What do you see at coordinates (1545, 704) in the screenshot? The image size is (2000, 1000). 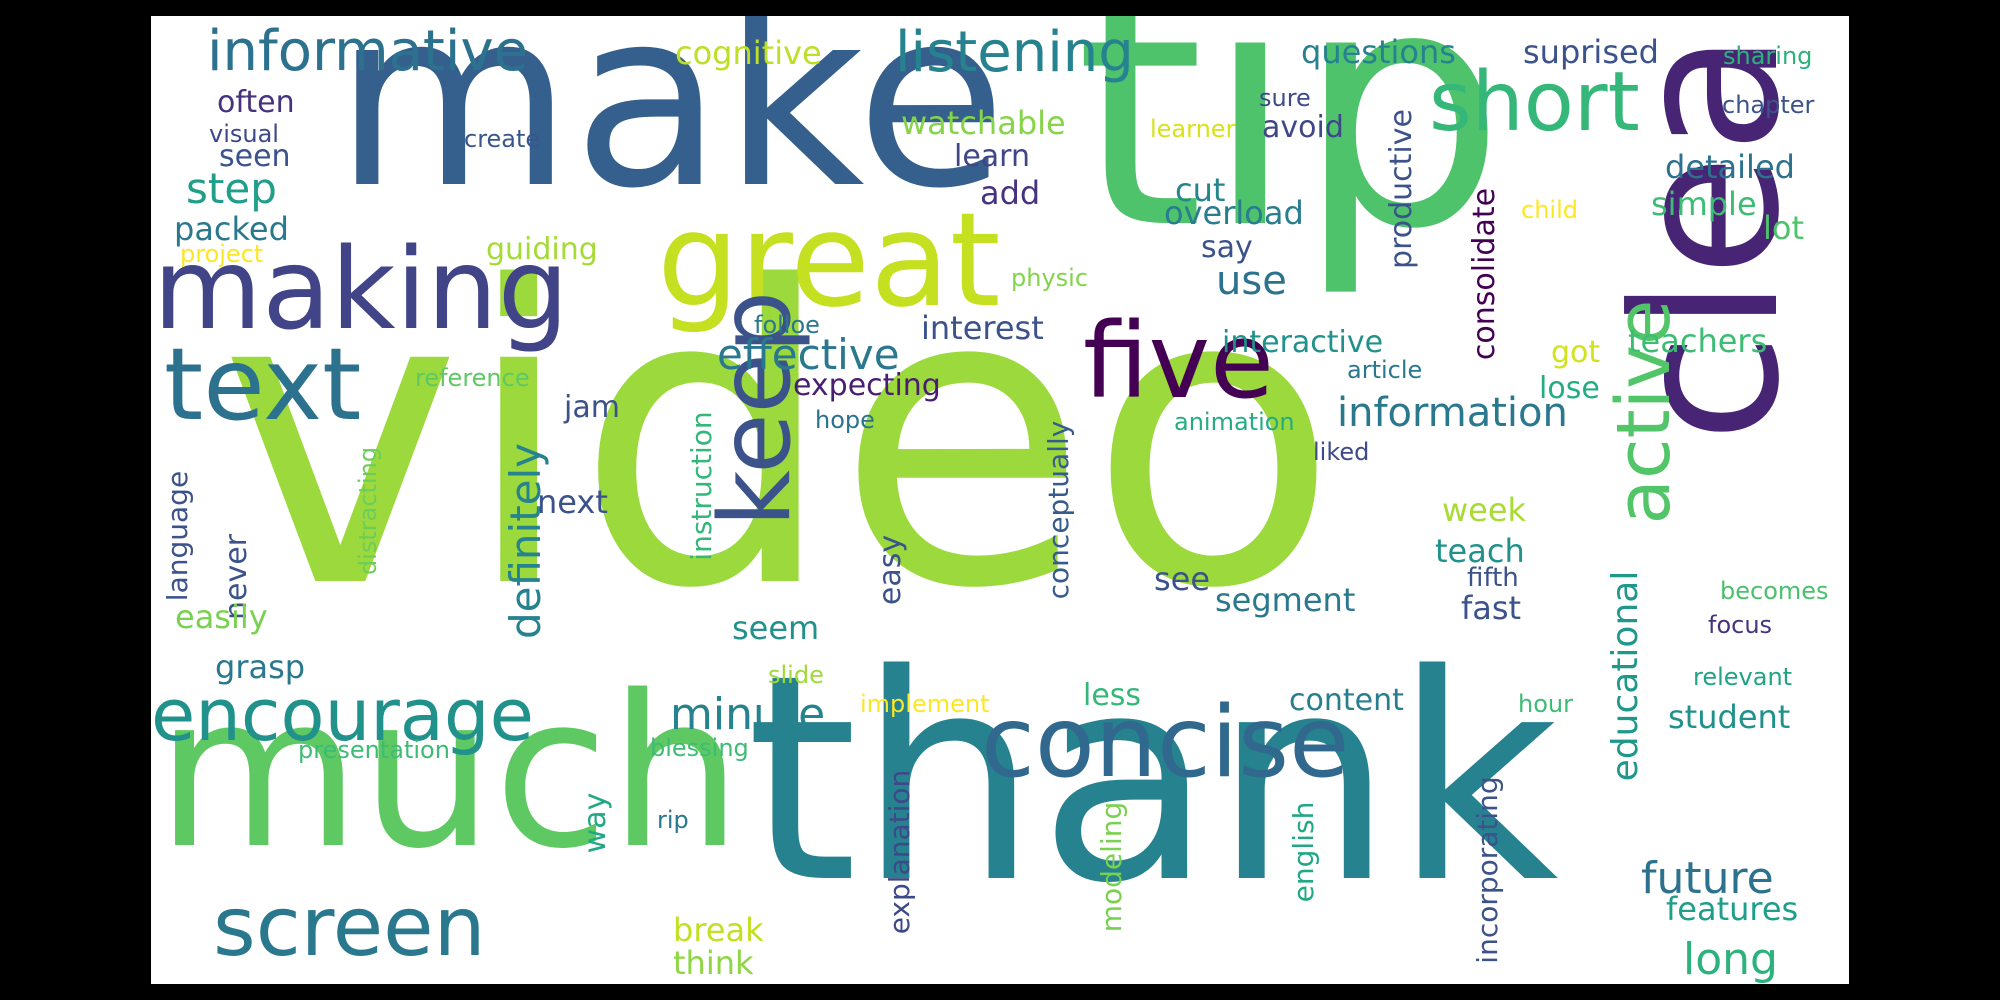 I see `word-hour: hour` at bounding box center [1545, 704].